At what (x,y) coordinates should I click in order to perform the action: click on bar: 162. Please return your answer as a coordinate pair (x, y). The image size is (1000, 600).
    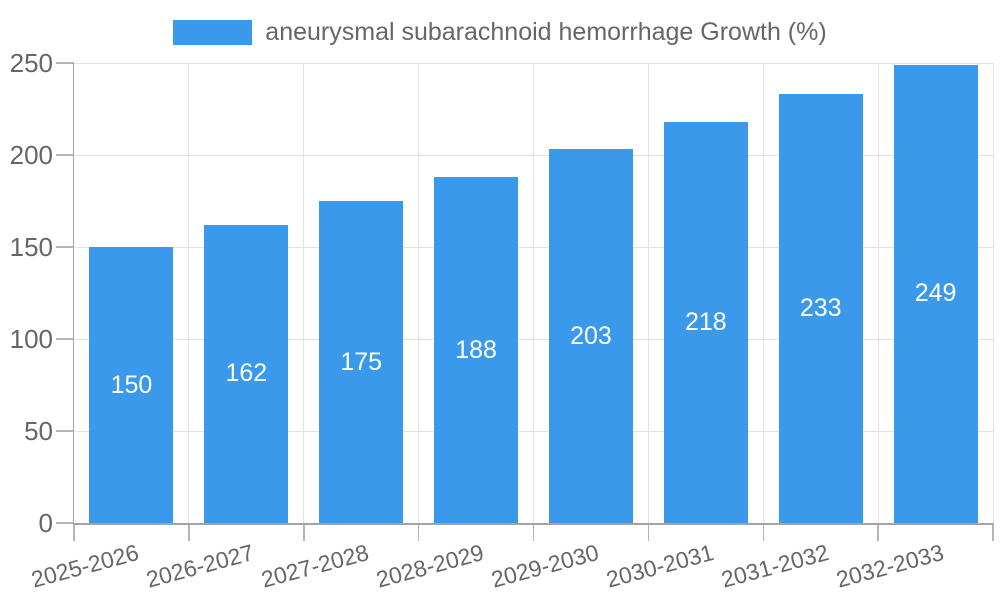
    Looking at the image, I should click on (246, 373).